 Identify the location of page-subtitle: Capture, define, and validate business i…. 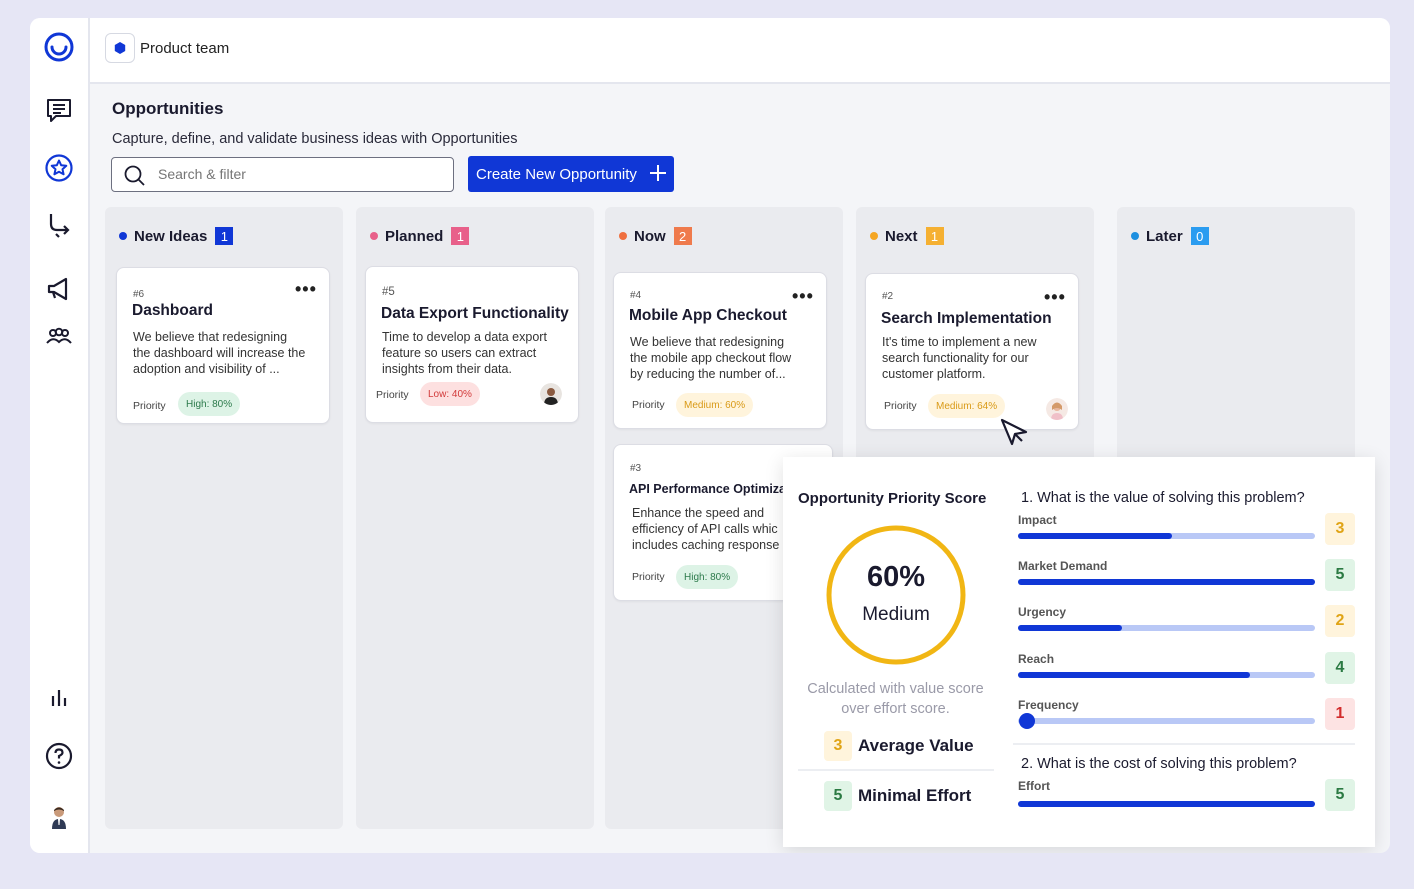
(315, 139).